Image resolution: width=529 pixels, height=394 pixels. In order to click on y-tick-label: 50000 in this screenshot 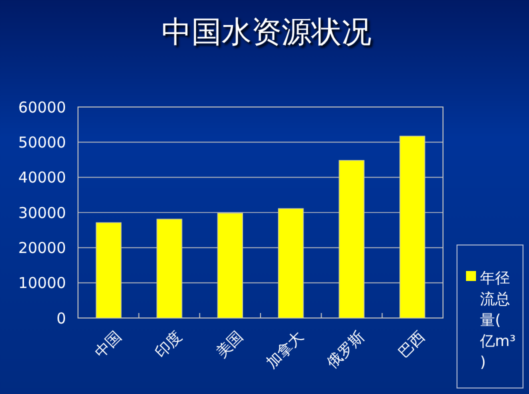, I will do `click(42, 142)`.